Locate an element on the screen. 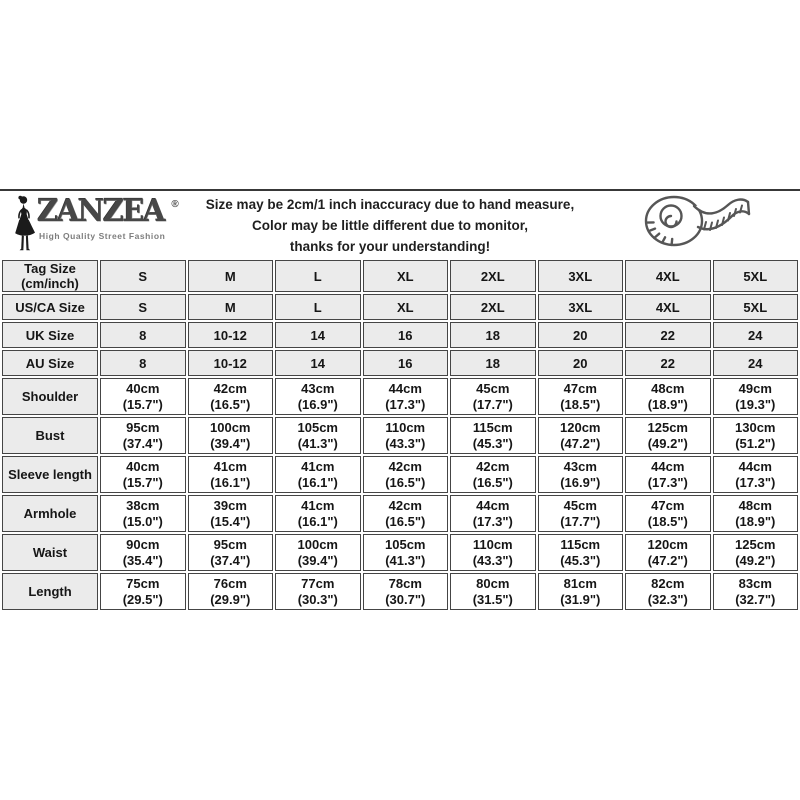 The height and width of the screenshot is (800, 800). table-row: Tag Size (cm/inch) S M L XL 2XL 3XL 4XL 5XL is located at coordinates (400, 276).